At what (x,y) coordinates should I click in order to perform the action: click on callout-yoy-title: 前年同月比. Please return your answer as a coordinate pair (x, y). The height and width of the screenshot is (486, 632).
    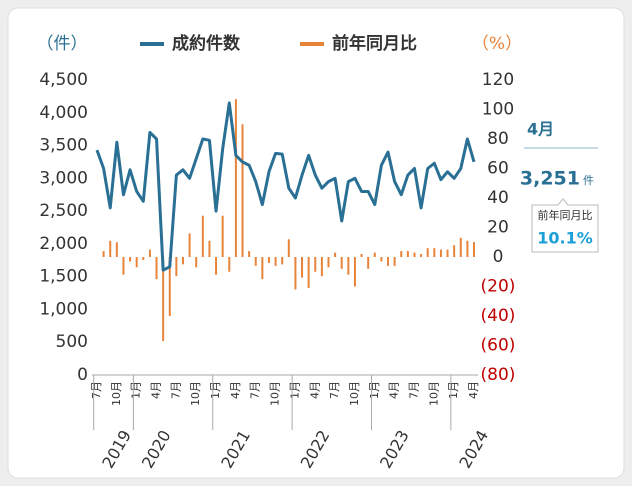
    Looking at the image, I should click on (565, 215).